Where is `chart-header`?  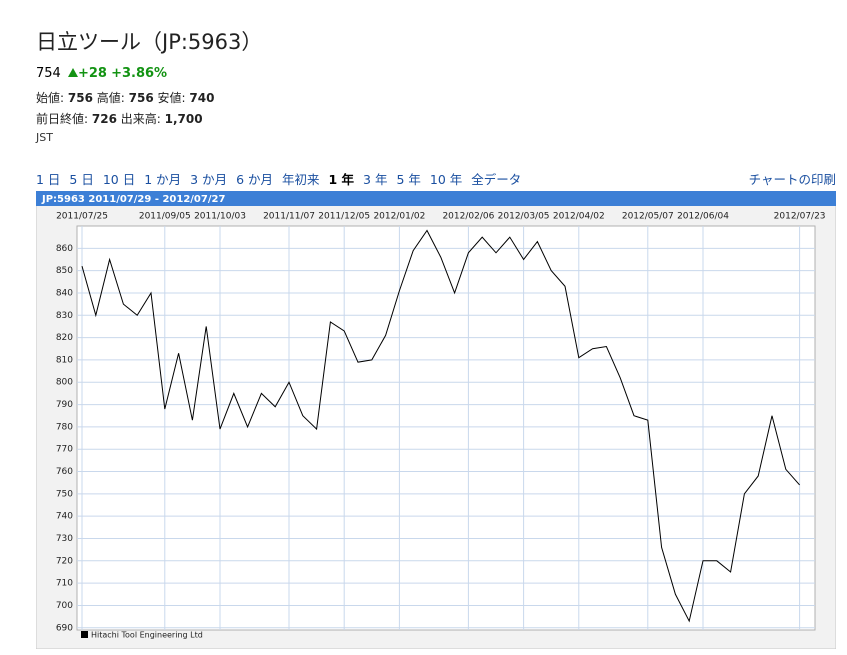 chart-header is located at coordinates (436, 198).